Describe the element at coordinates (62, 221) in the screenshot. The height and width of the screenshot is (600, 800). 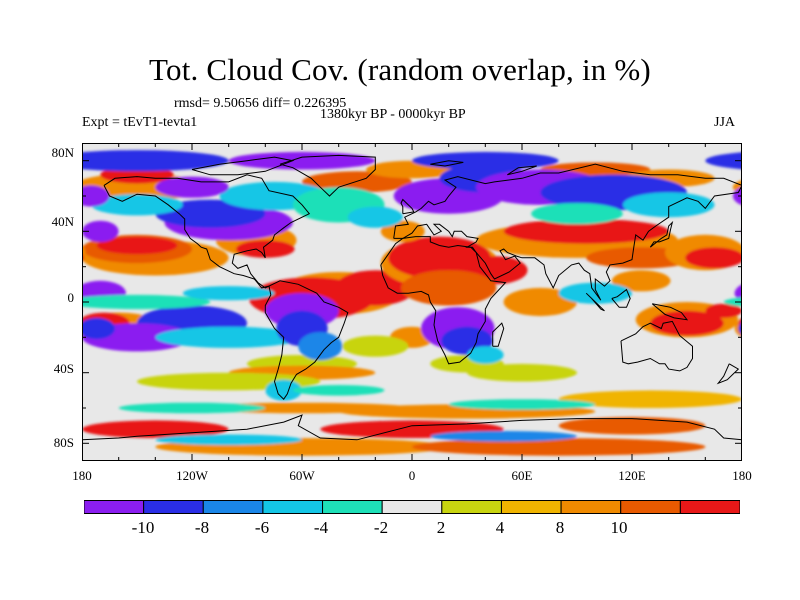
I see `y-label-40n: 40N` at that location.